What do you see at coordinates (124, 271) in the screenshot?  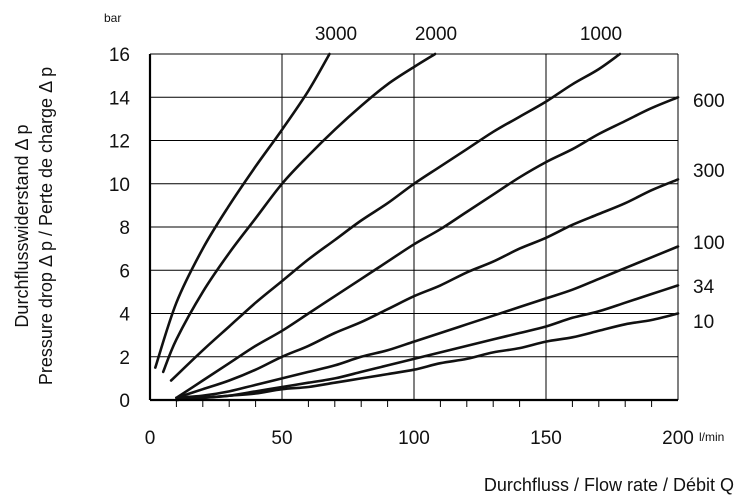 I see `y-tick-label: 6` at bounding box center [124, 271].